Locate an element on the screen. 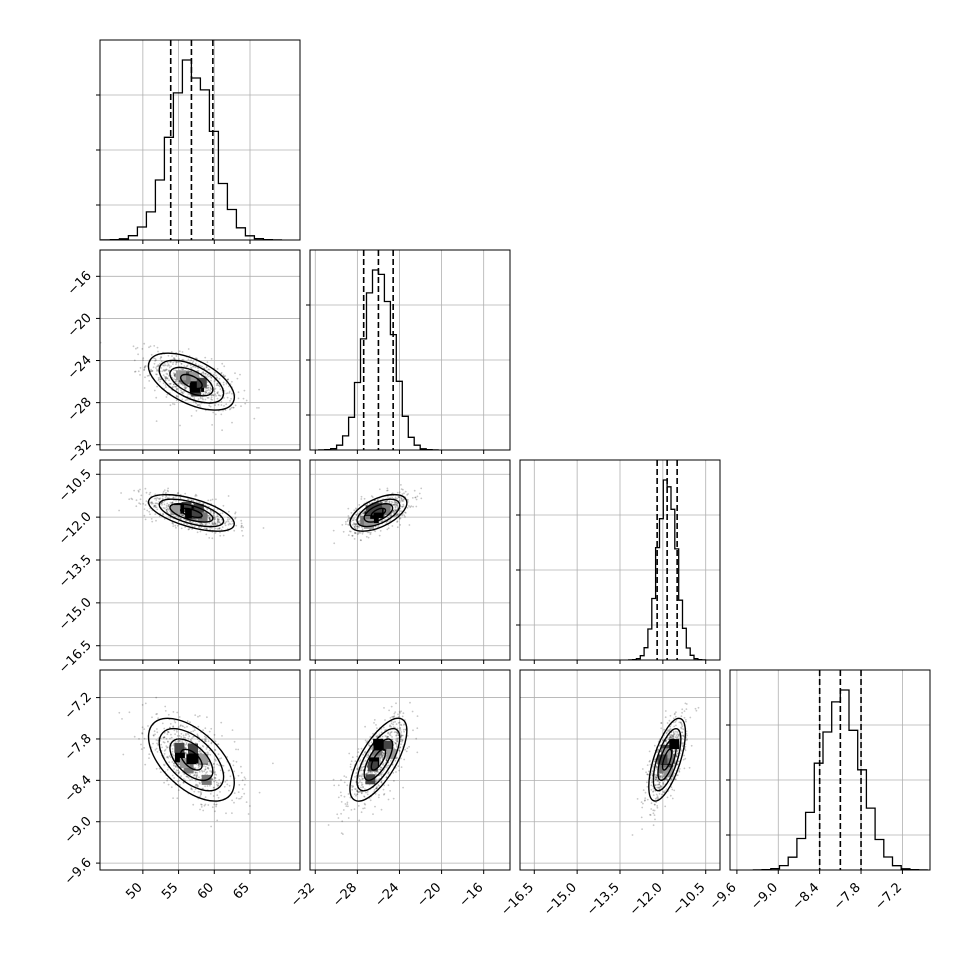  panel-frame is located at coordinates (410, 770).